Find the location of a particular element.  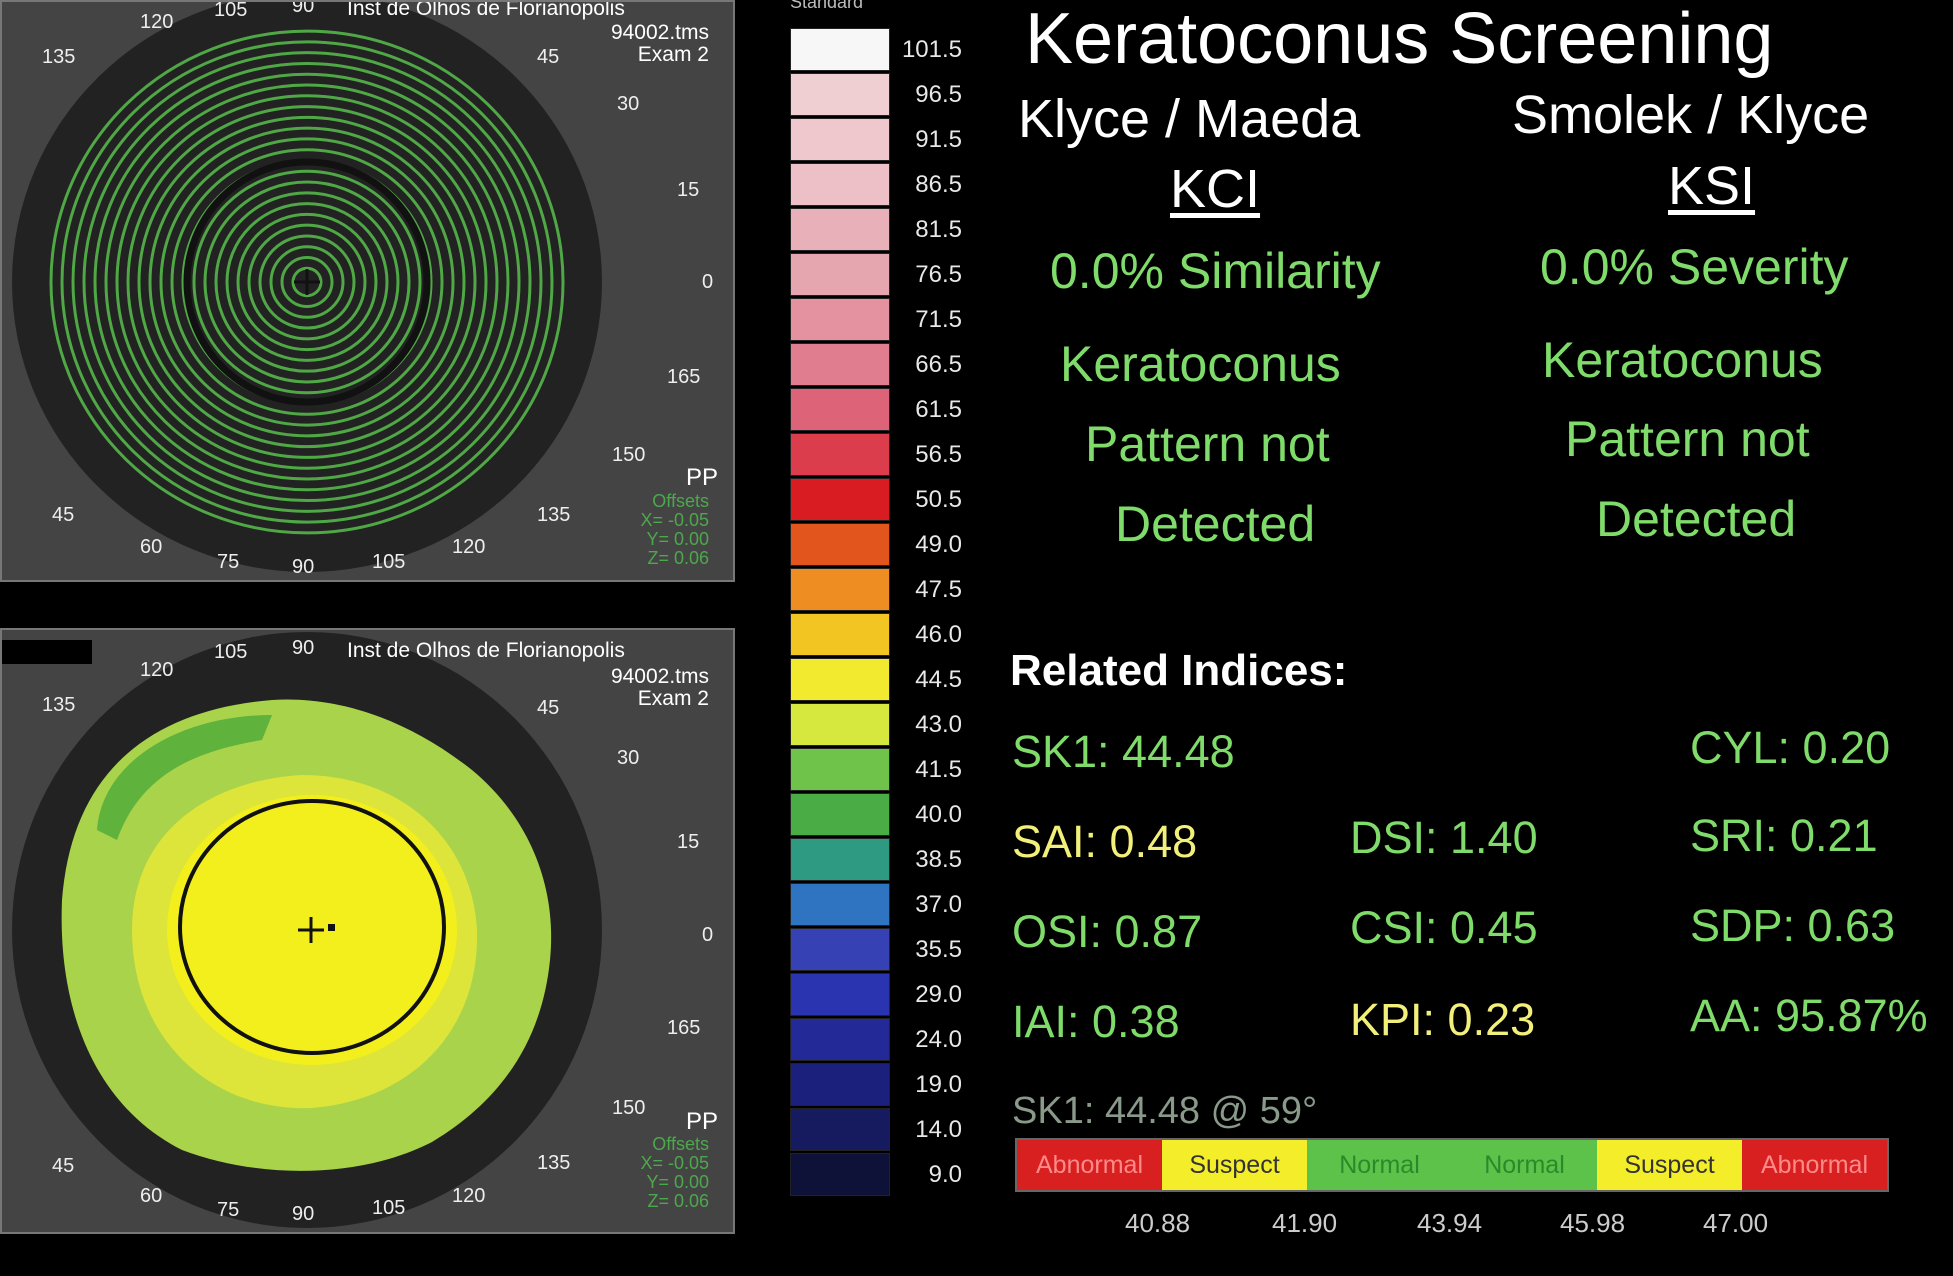

scale-label: 14.0 is located at coordinates (938, 1129).